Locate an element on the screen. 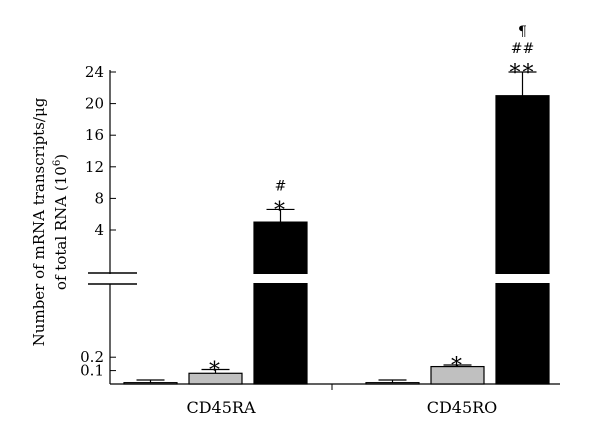  y-tick-label: 20 is located at coordinates (94, 104).